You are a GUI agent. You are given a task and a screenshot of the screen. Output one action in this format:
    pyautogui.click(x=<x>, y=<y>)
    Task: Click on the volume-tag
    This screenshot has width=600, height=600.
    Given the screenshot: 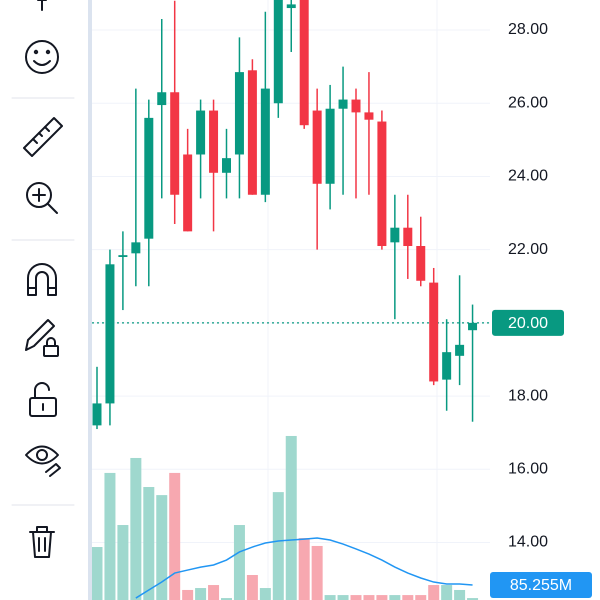 What is the action you would take?
    pyautogui.click(x=541, y=584)
    